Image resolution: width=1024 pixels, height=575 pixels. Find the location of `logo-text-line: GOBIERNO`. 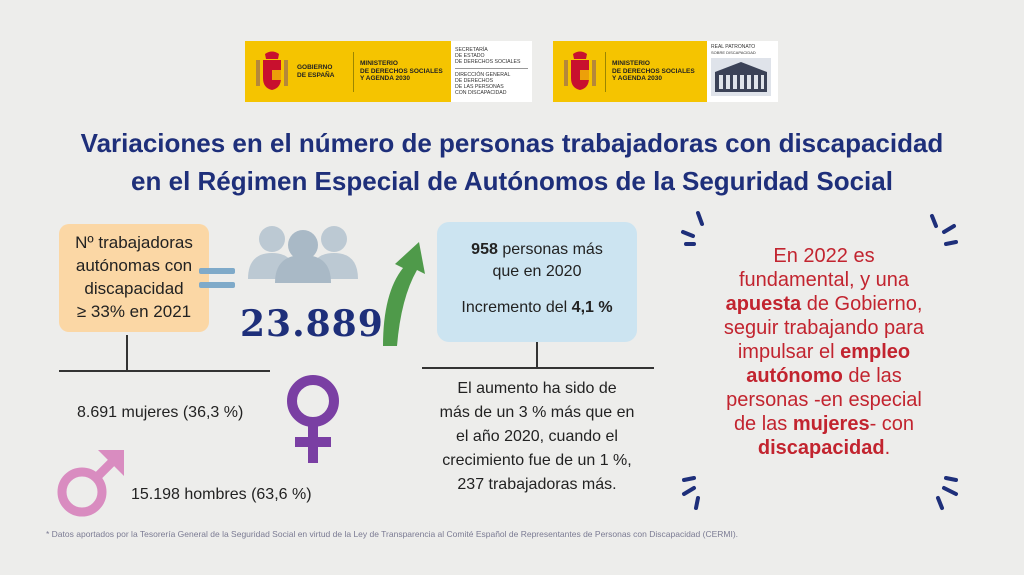

logo-text-line: GOBIERNO is located at coordinates (315, 67).